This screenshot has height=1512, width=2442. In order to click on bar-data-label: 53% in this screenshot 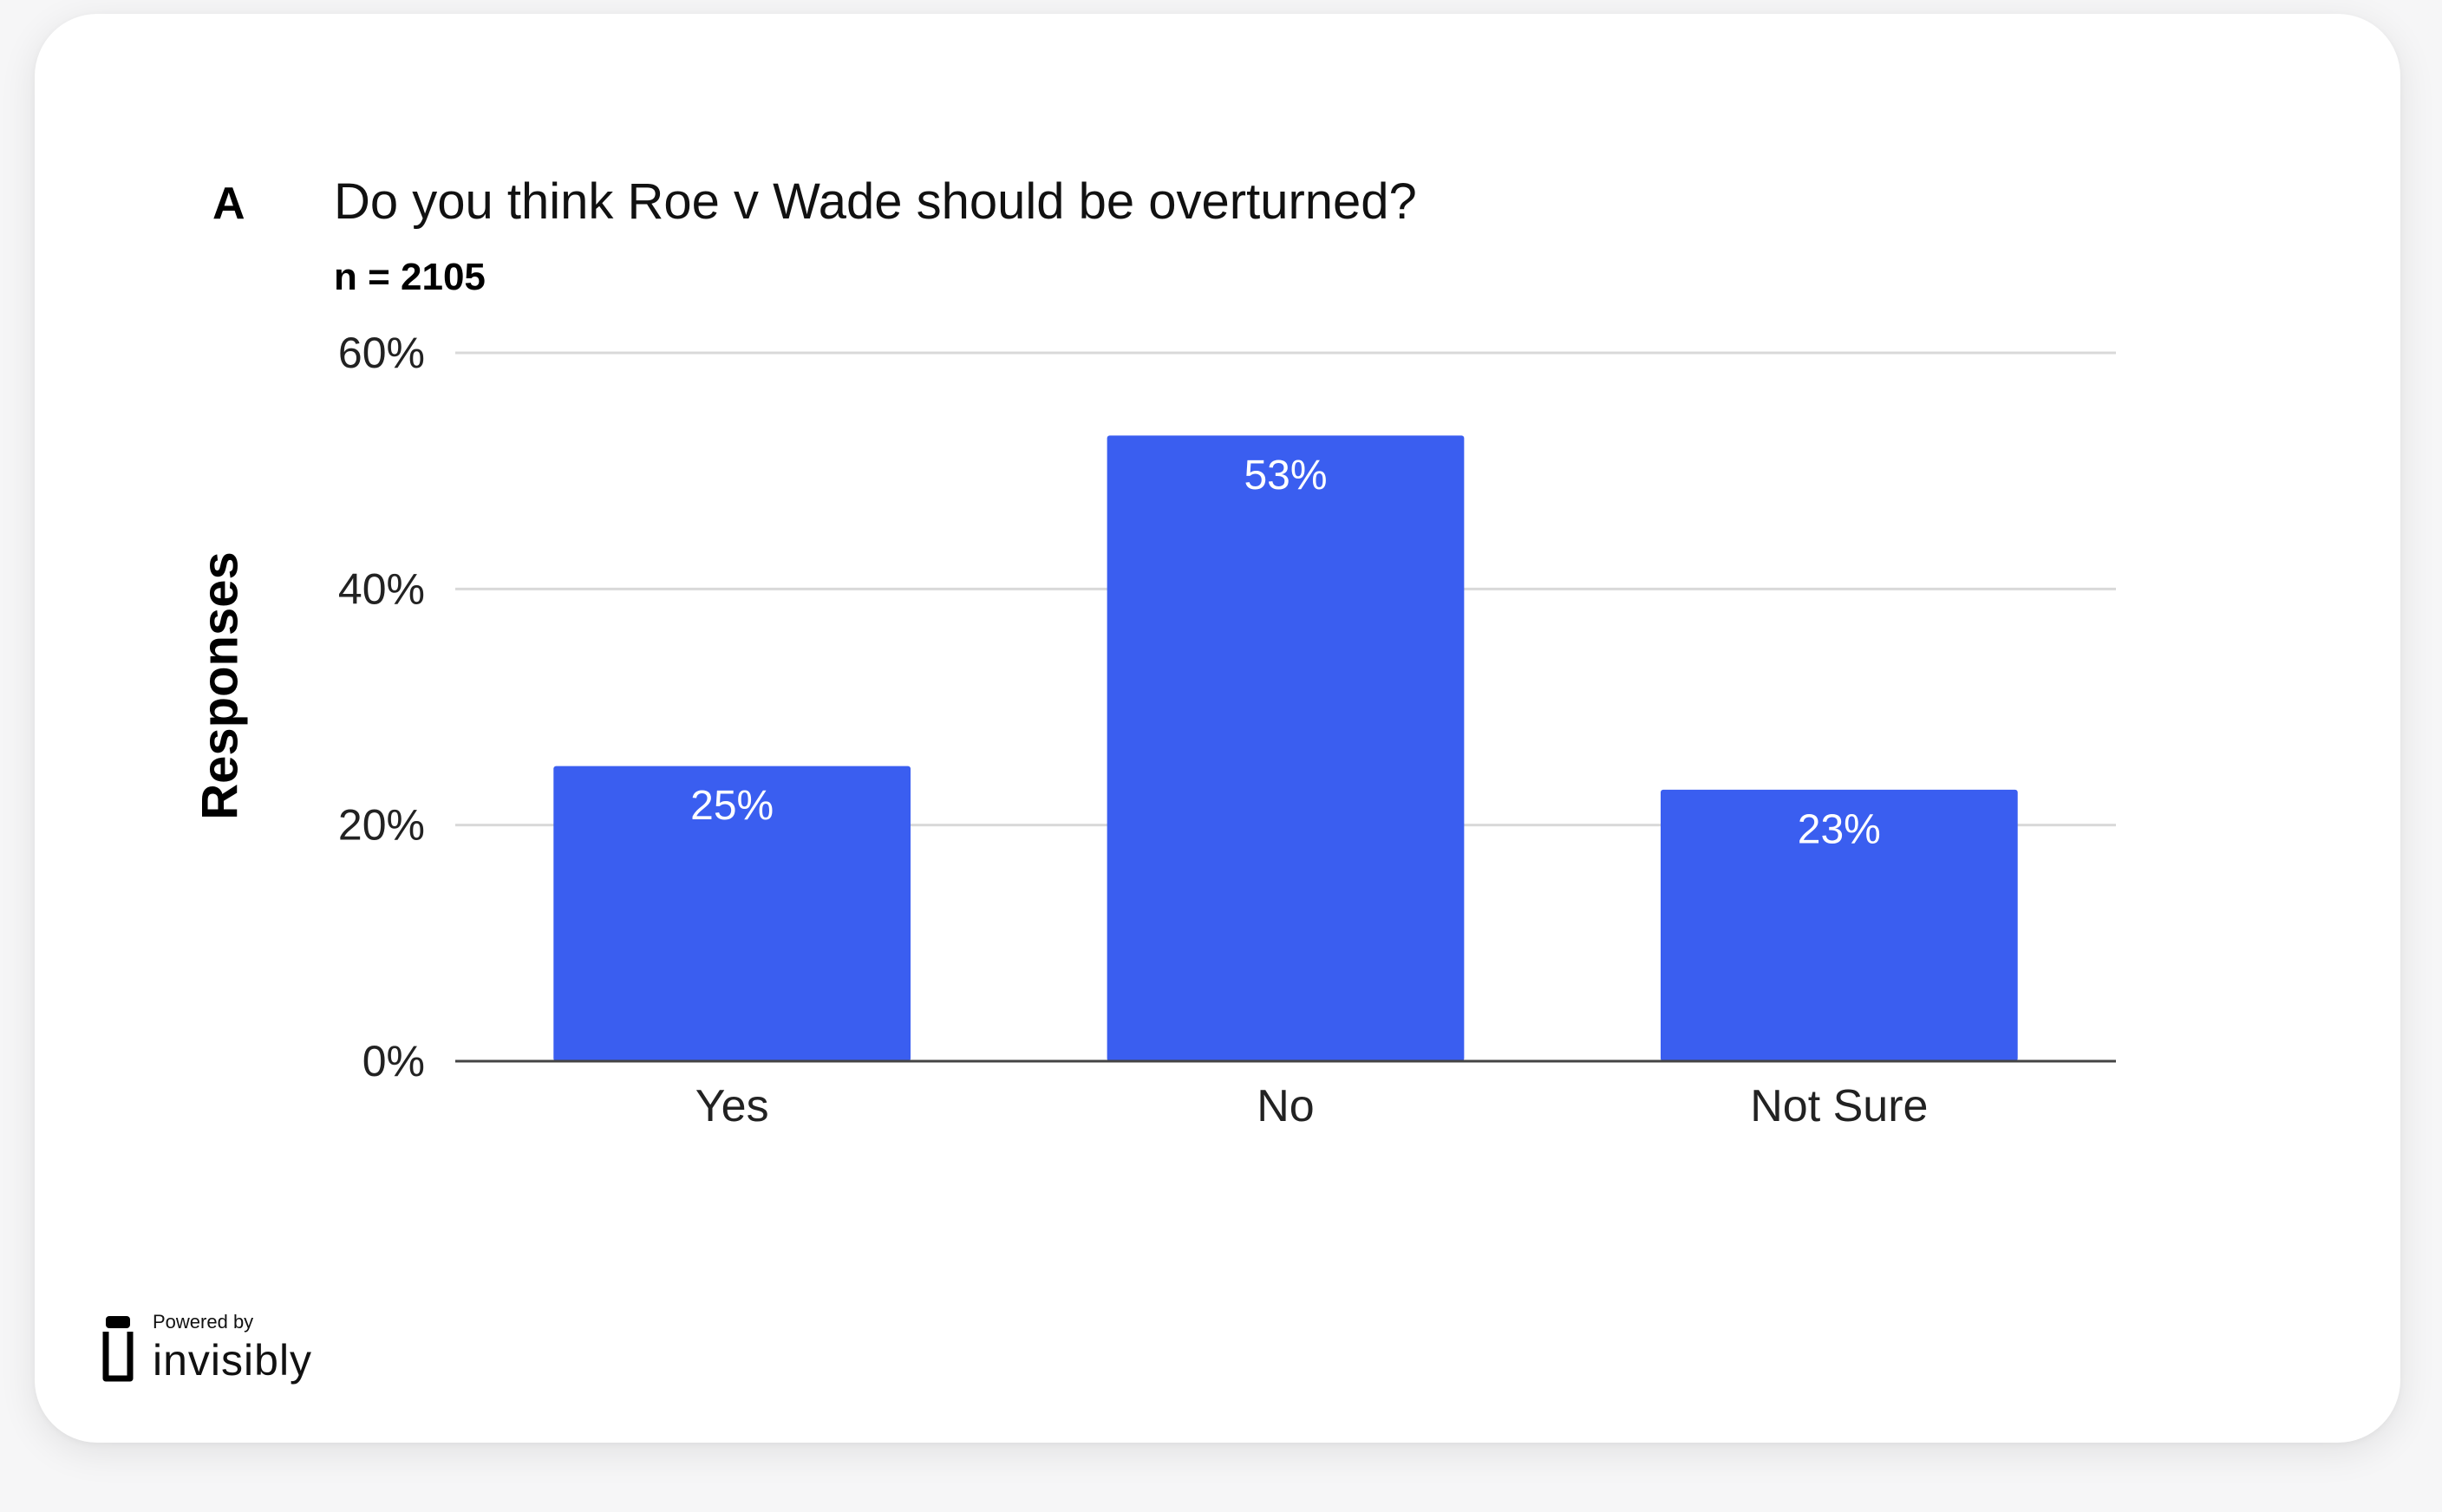, I will do `click(1285, 476)`.